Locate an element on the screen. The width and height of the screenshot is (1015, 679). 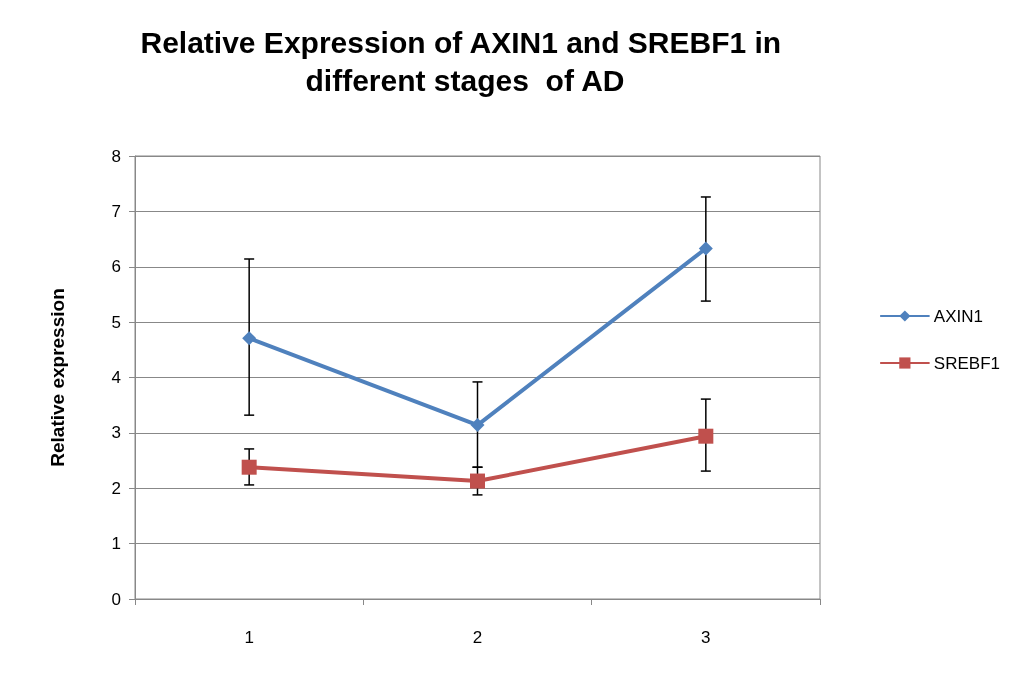
y-tick-label: 7 is located at coordinates (116, 211).